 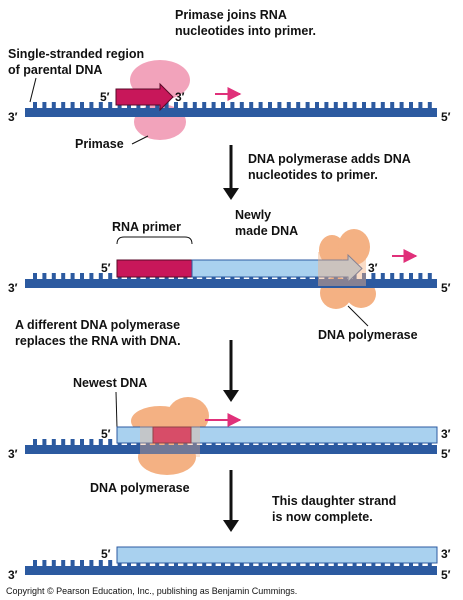 What do you see at coordinates (110, 383) in the screenshot?
I see `newest-dna-label: Newest DNA` at bounding box center [110, 383].